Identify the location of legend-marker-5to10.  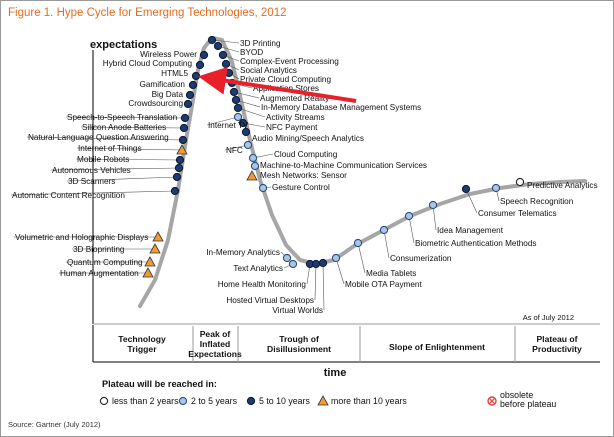
(251, 401).